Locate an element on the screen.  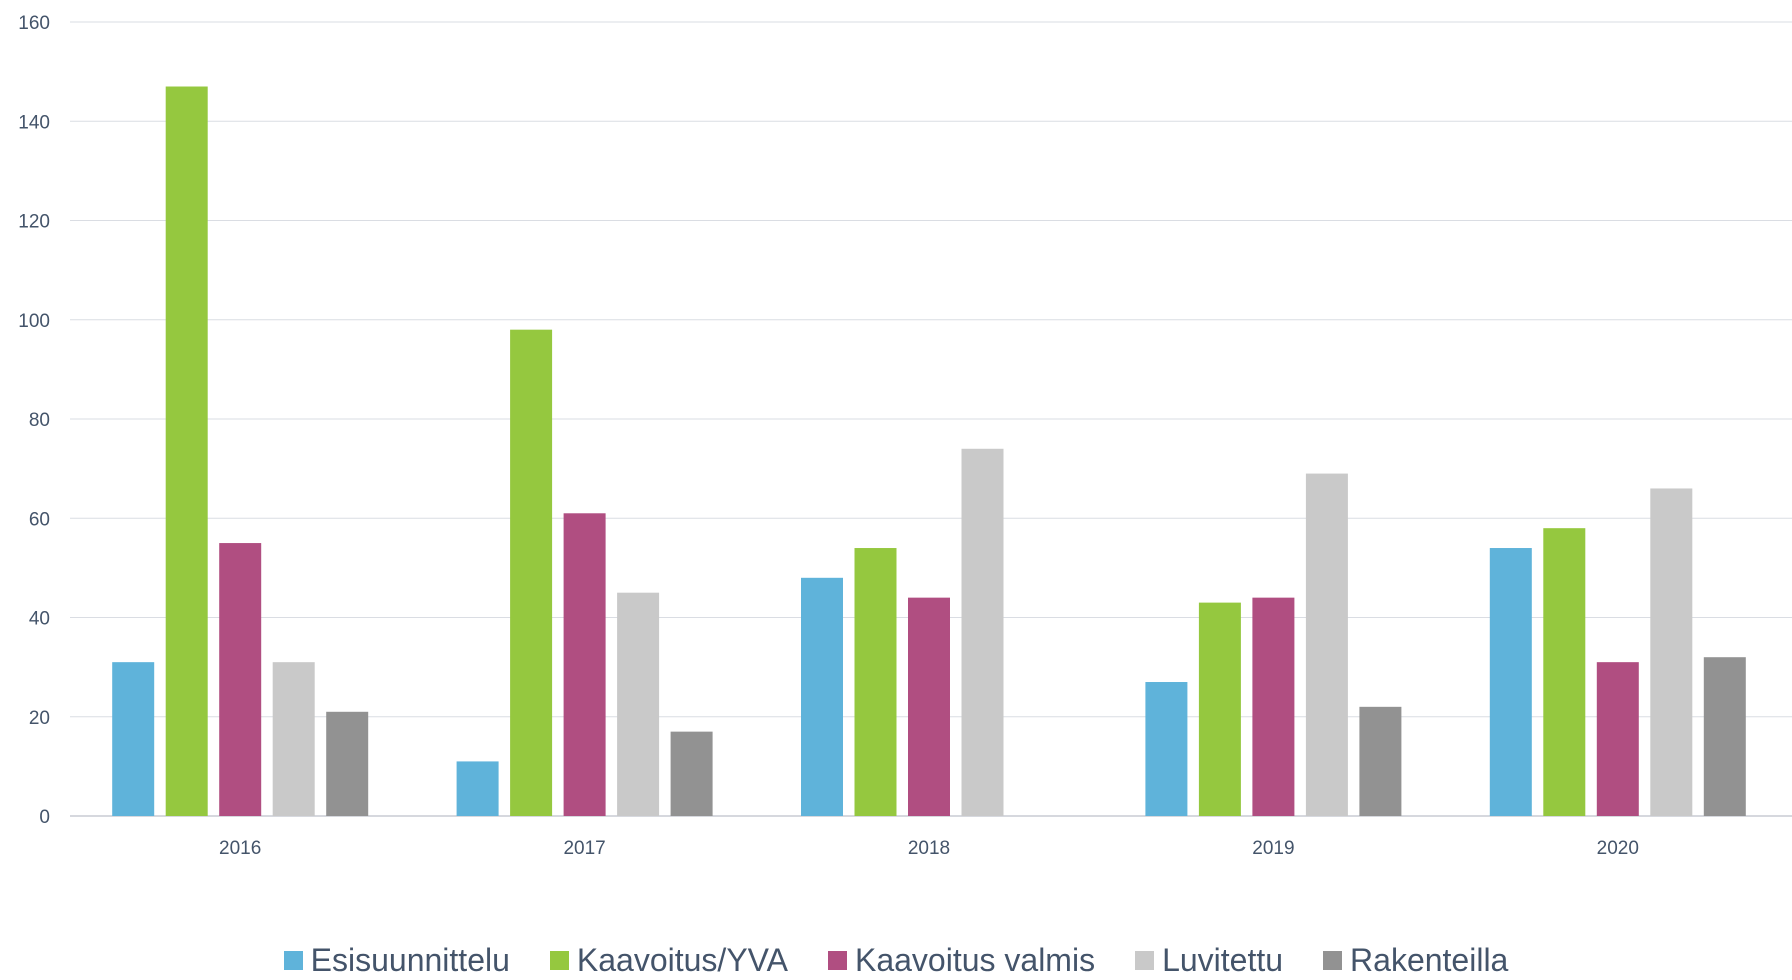
y-axis-ticks: 0 20 40 60 80 100 120 140 160 is located at coordinates (34, 420).